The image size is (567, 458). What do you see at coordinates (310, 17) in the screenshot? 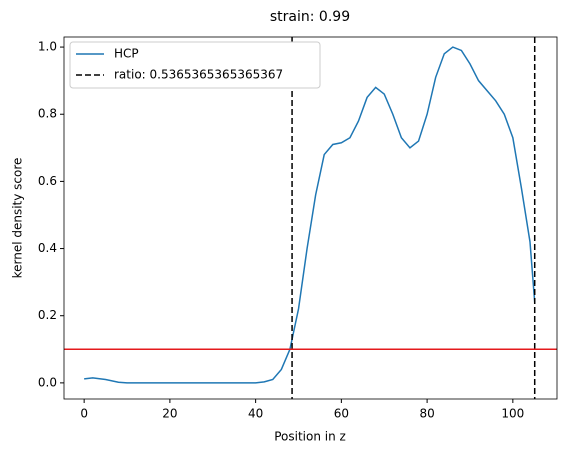
I see `chart-title: strain: 0.99` at bounding box center [310, 17].